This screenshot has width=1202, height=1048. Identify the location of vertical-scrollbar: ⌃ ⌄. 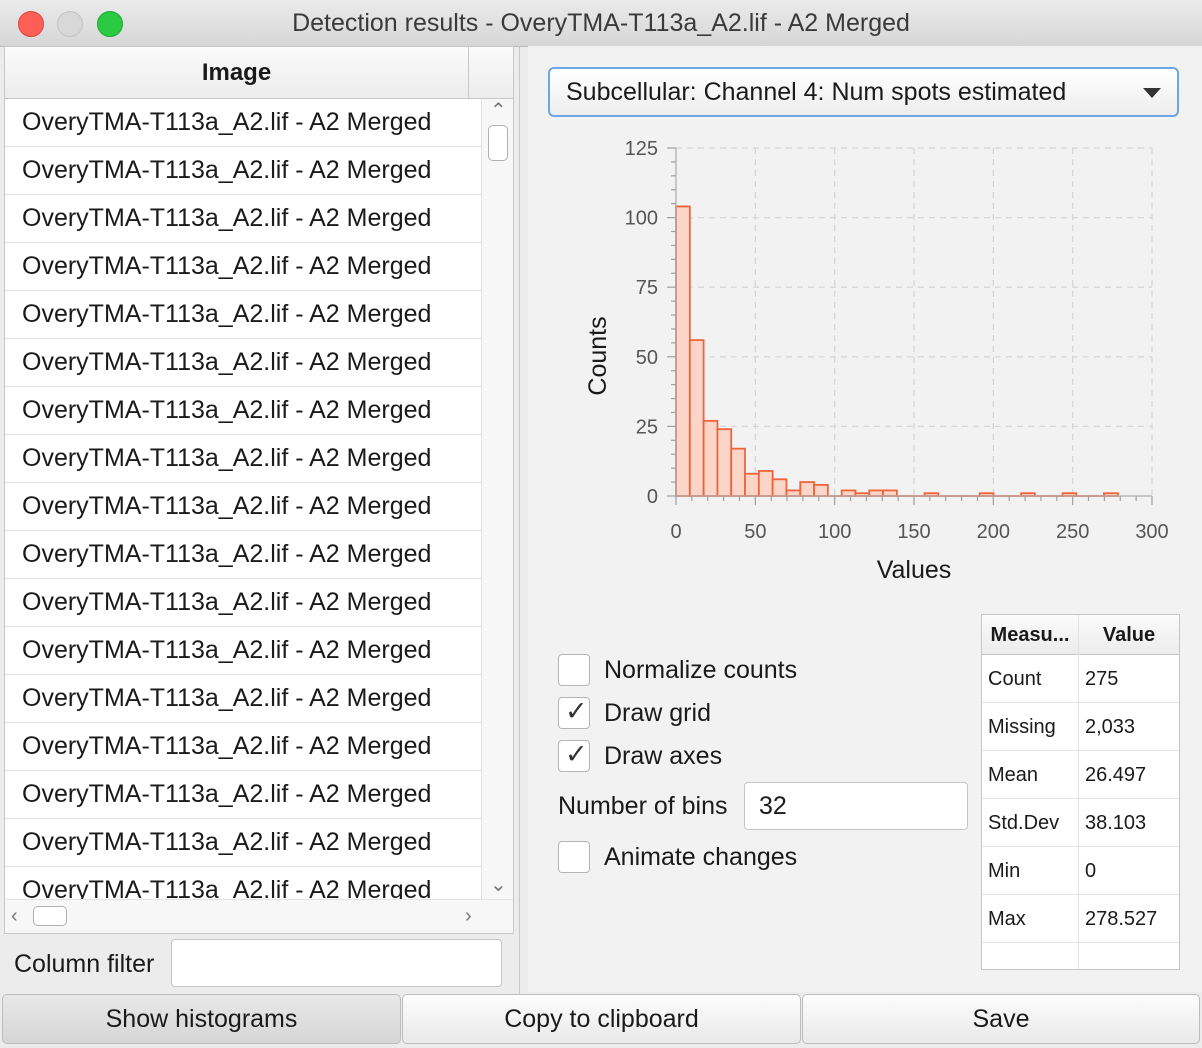
(497, 499).